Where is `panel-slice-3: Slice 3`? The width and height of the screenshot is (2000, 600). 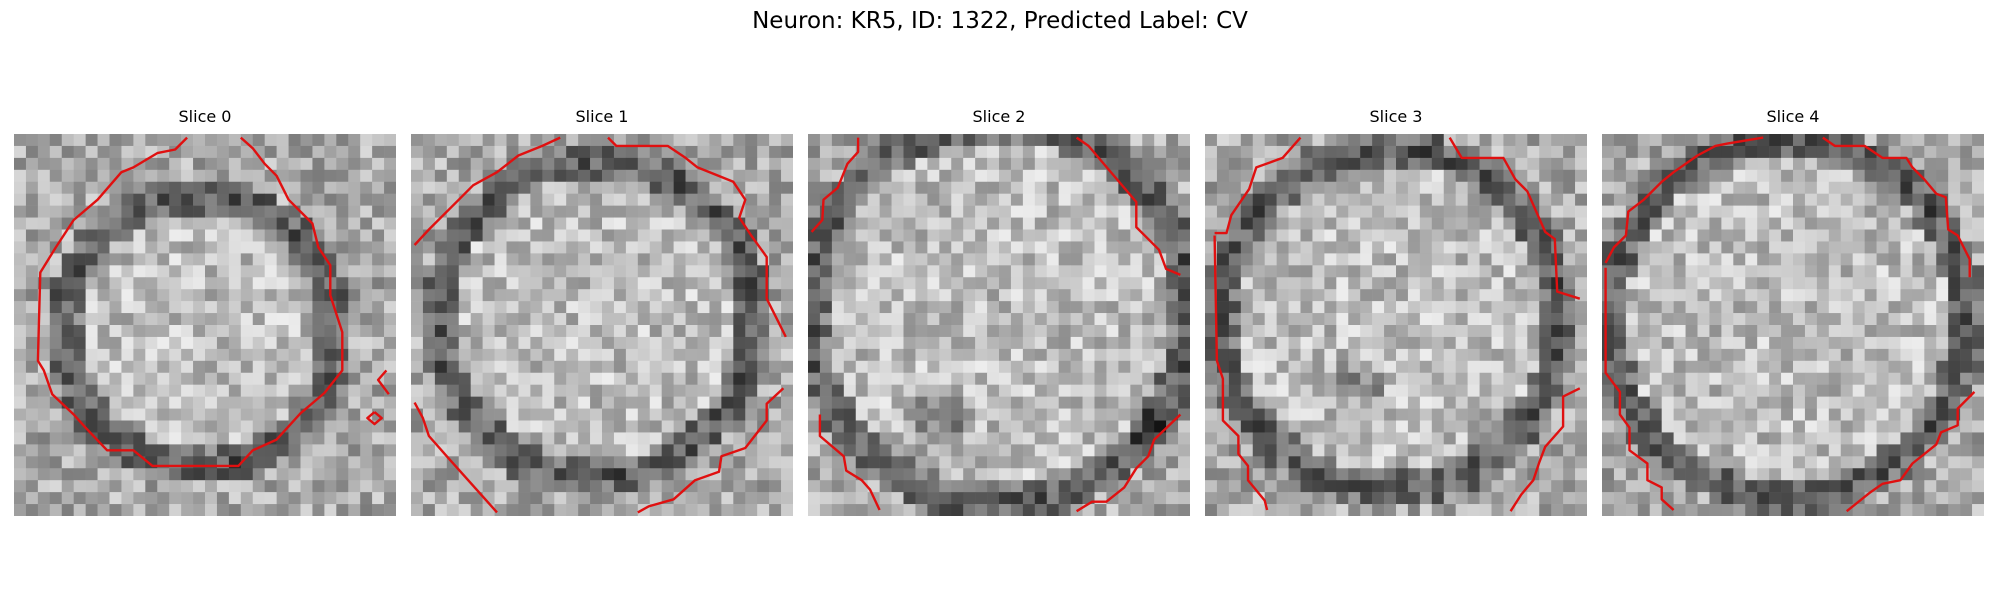
panel-slice-3: Slice 3 is located at coordinates (1396, 310).